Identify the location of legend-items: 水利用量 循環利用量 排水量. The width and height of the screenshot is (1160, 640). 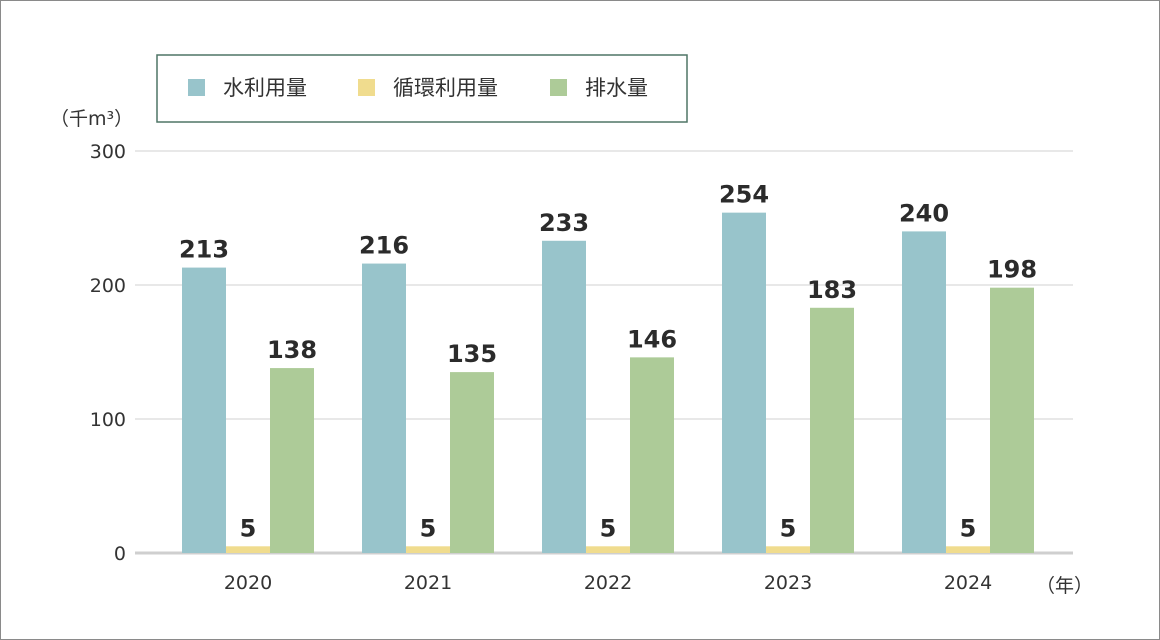
(418, 88).